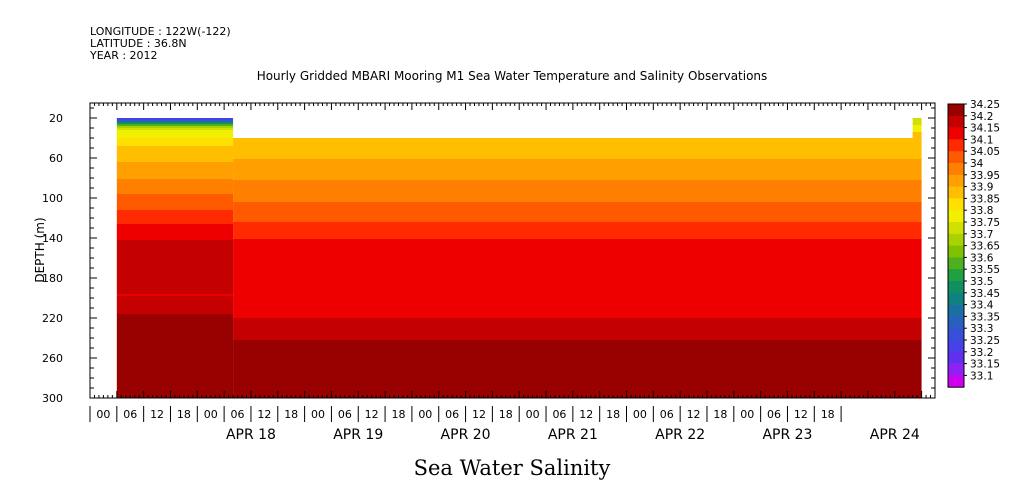 This screenshot has width=1009, height=504. I want to click on y-tick-label: 260, so click(52, 358).